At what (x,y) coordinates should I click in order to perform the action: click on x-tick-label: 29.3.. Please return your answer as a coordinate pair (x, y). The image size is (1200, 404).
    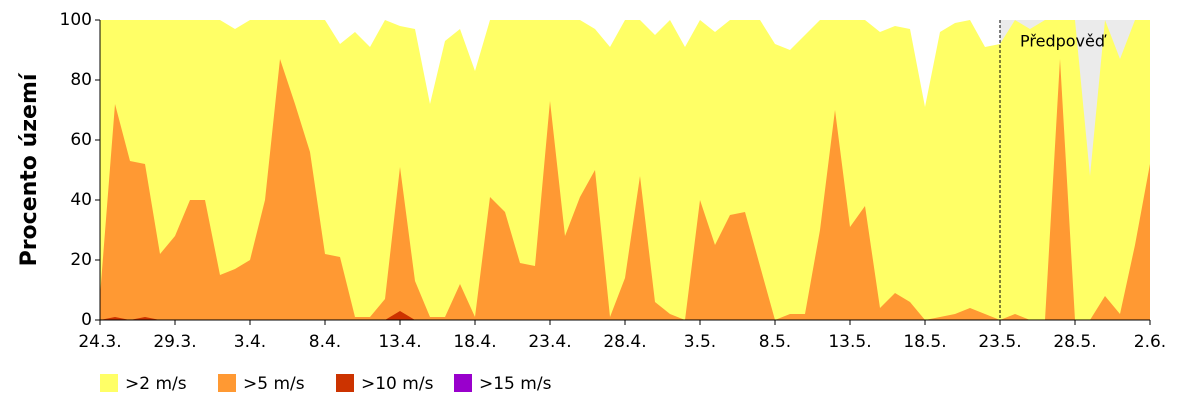
    Looking at the image, I should click on (174, 342).